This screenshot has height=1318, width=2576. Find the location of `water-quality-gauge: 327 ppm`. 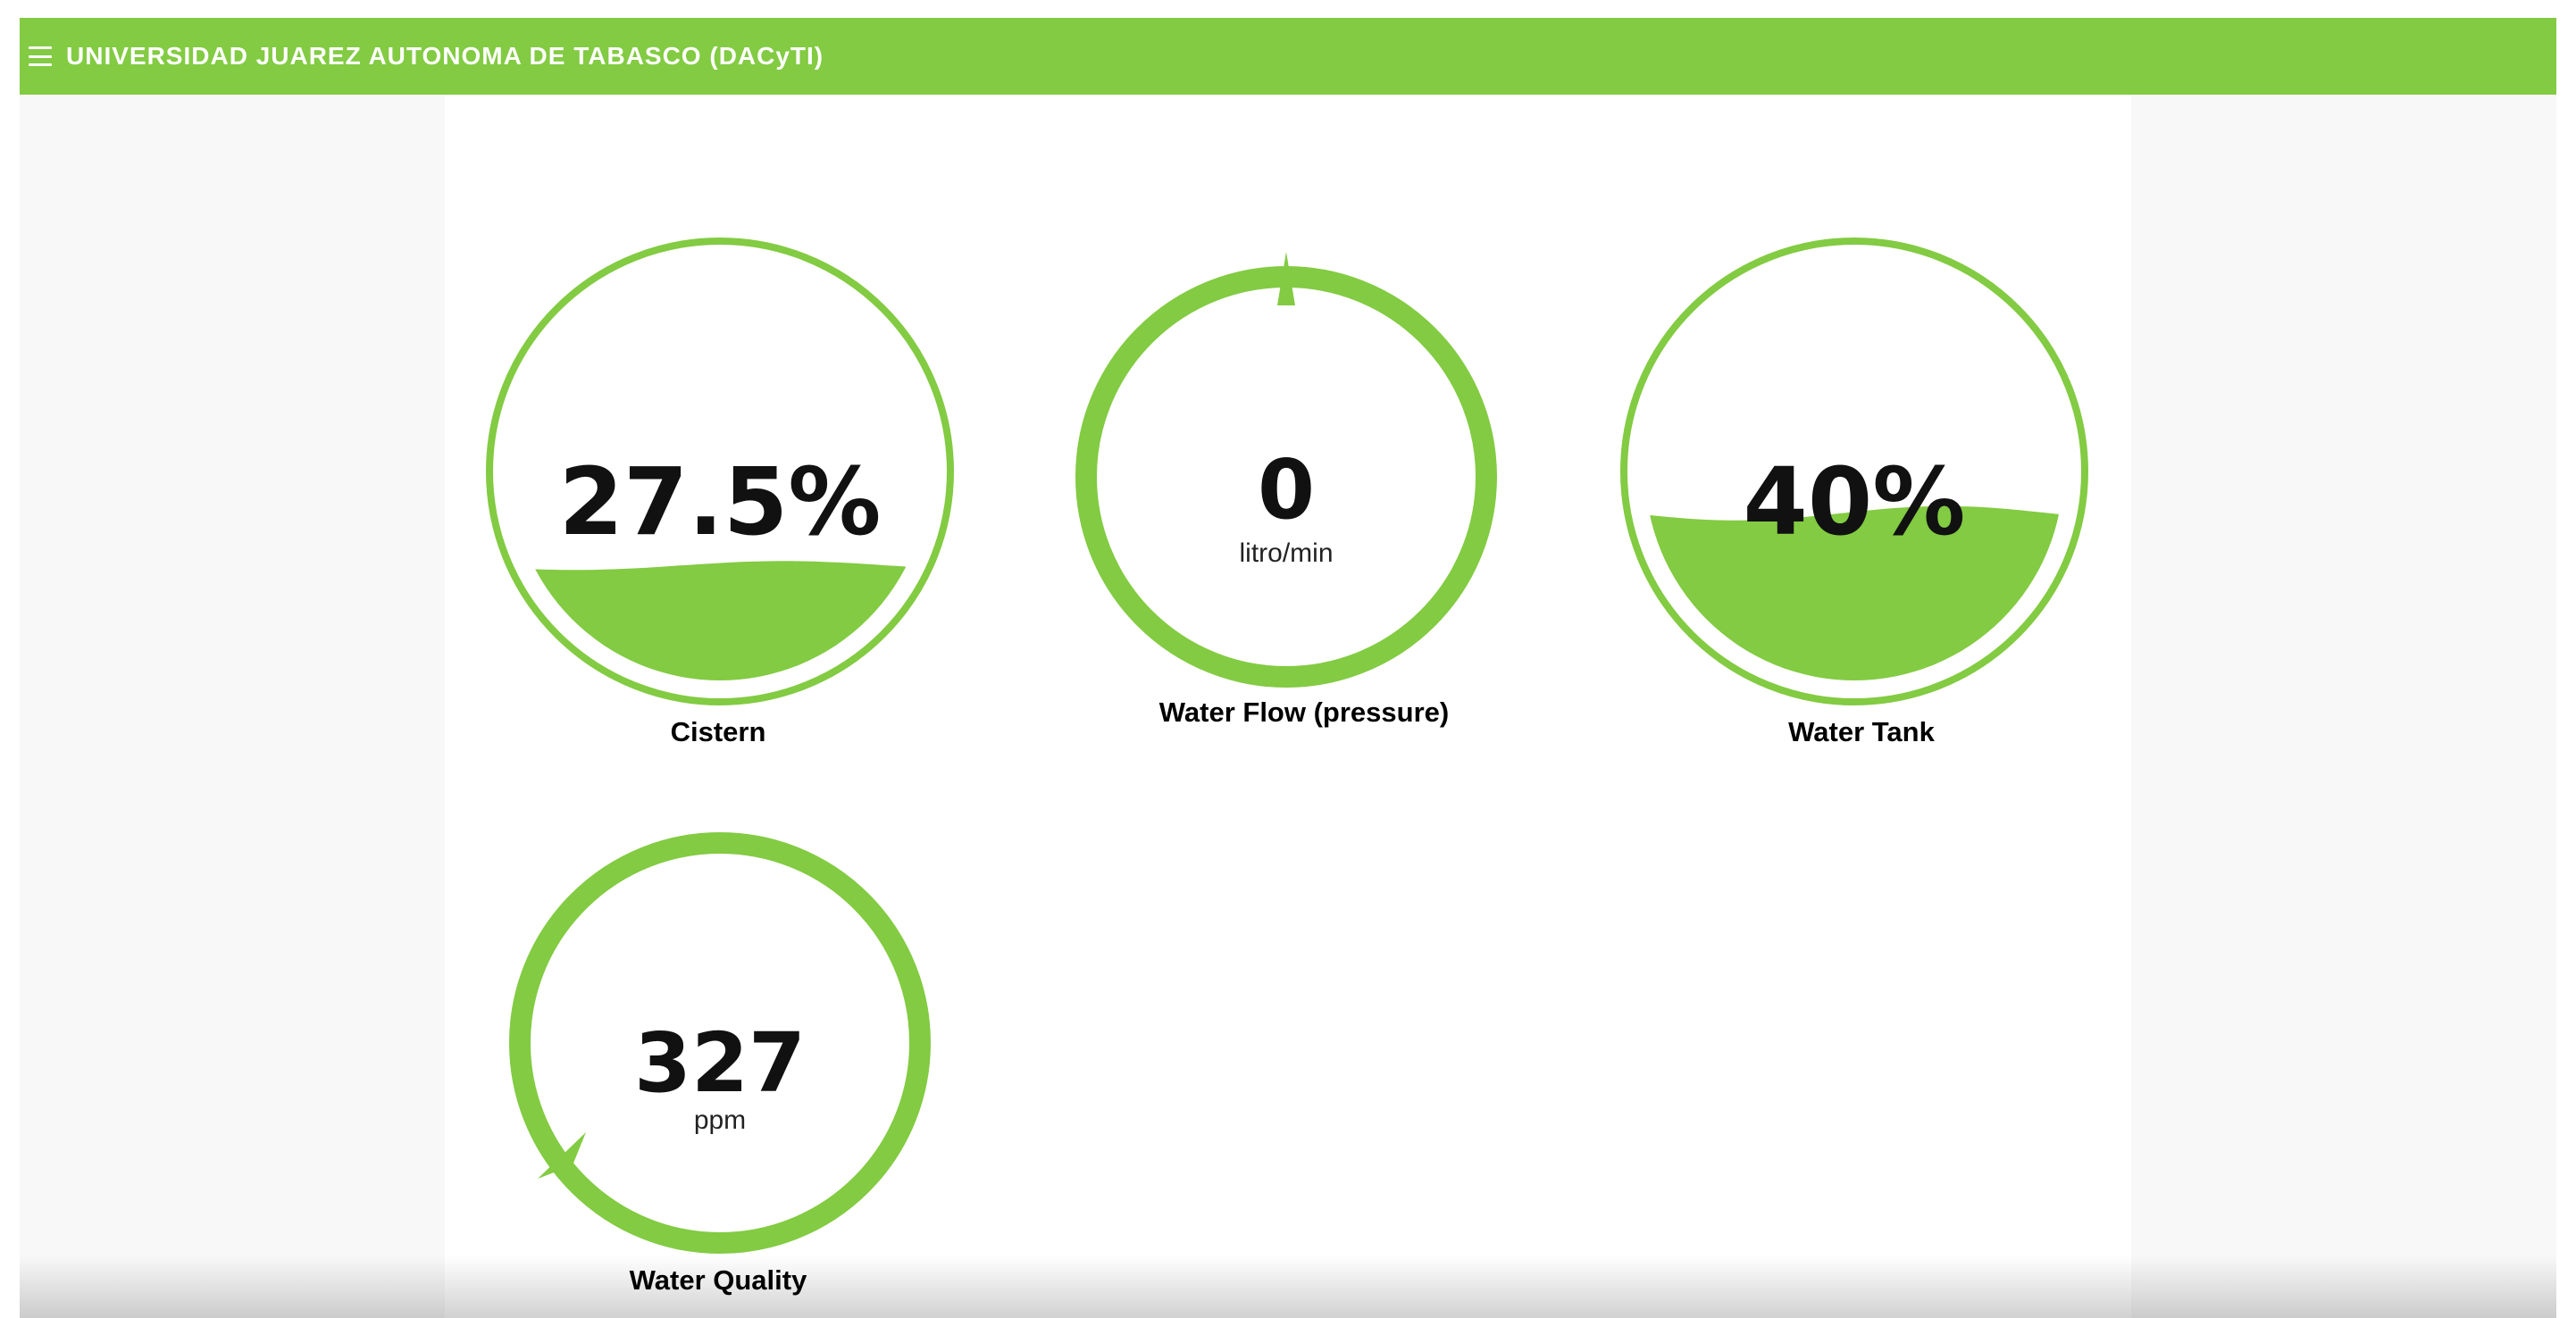

water-quality-gauge: 327 ppm is located at coordinates (720, 1043).